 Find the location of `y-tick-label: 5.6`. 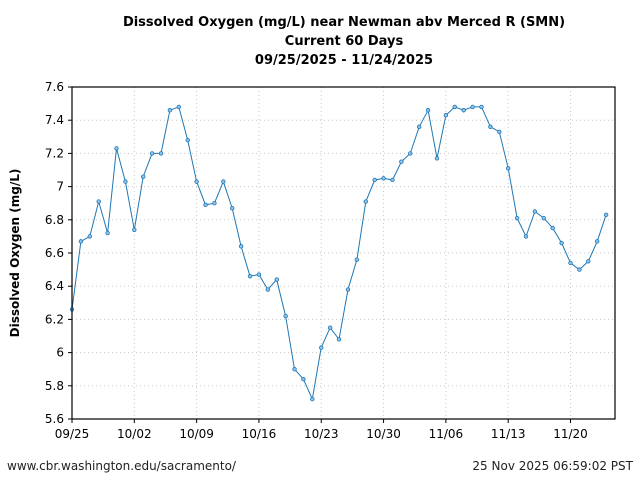

y-tick-label: 5.6 is located at coordinates (54, 419).